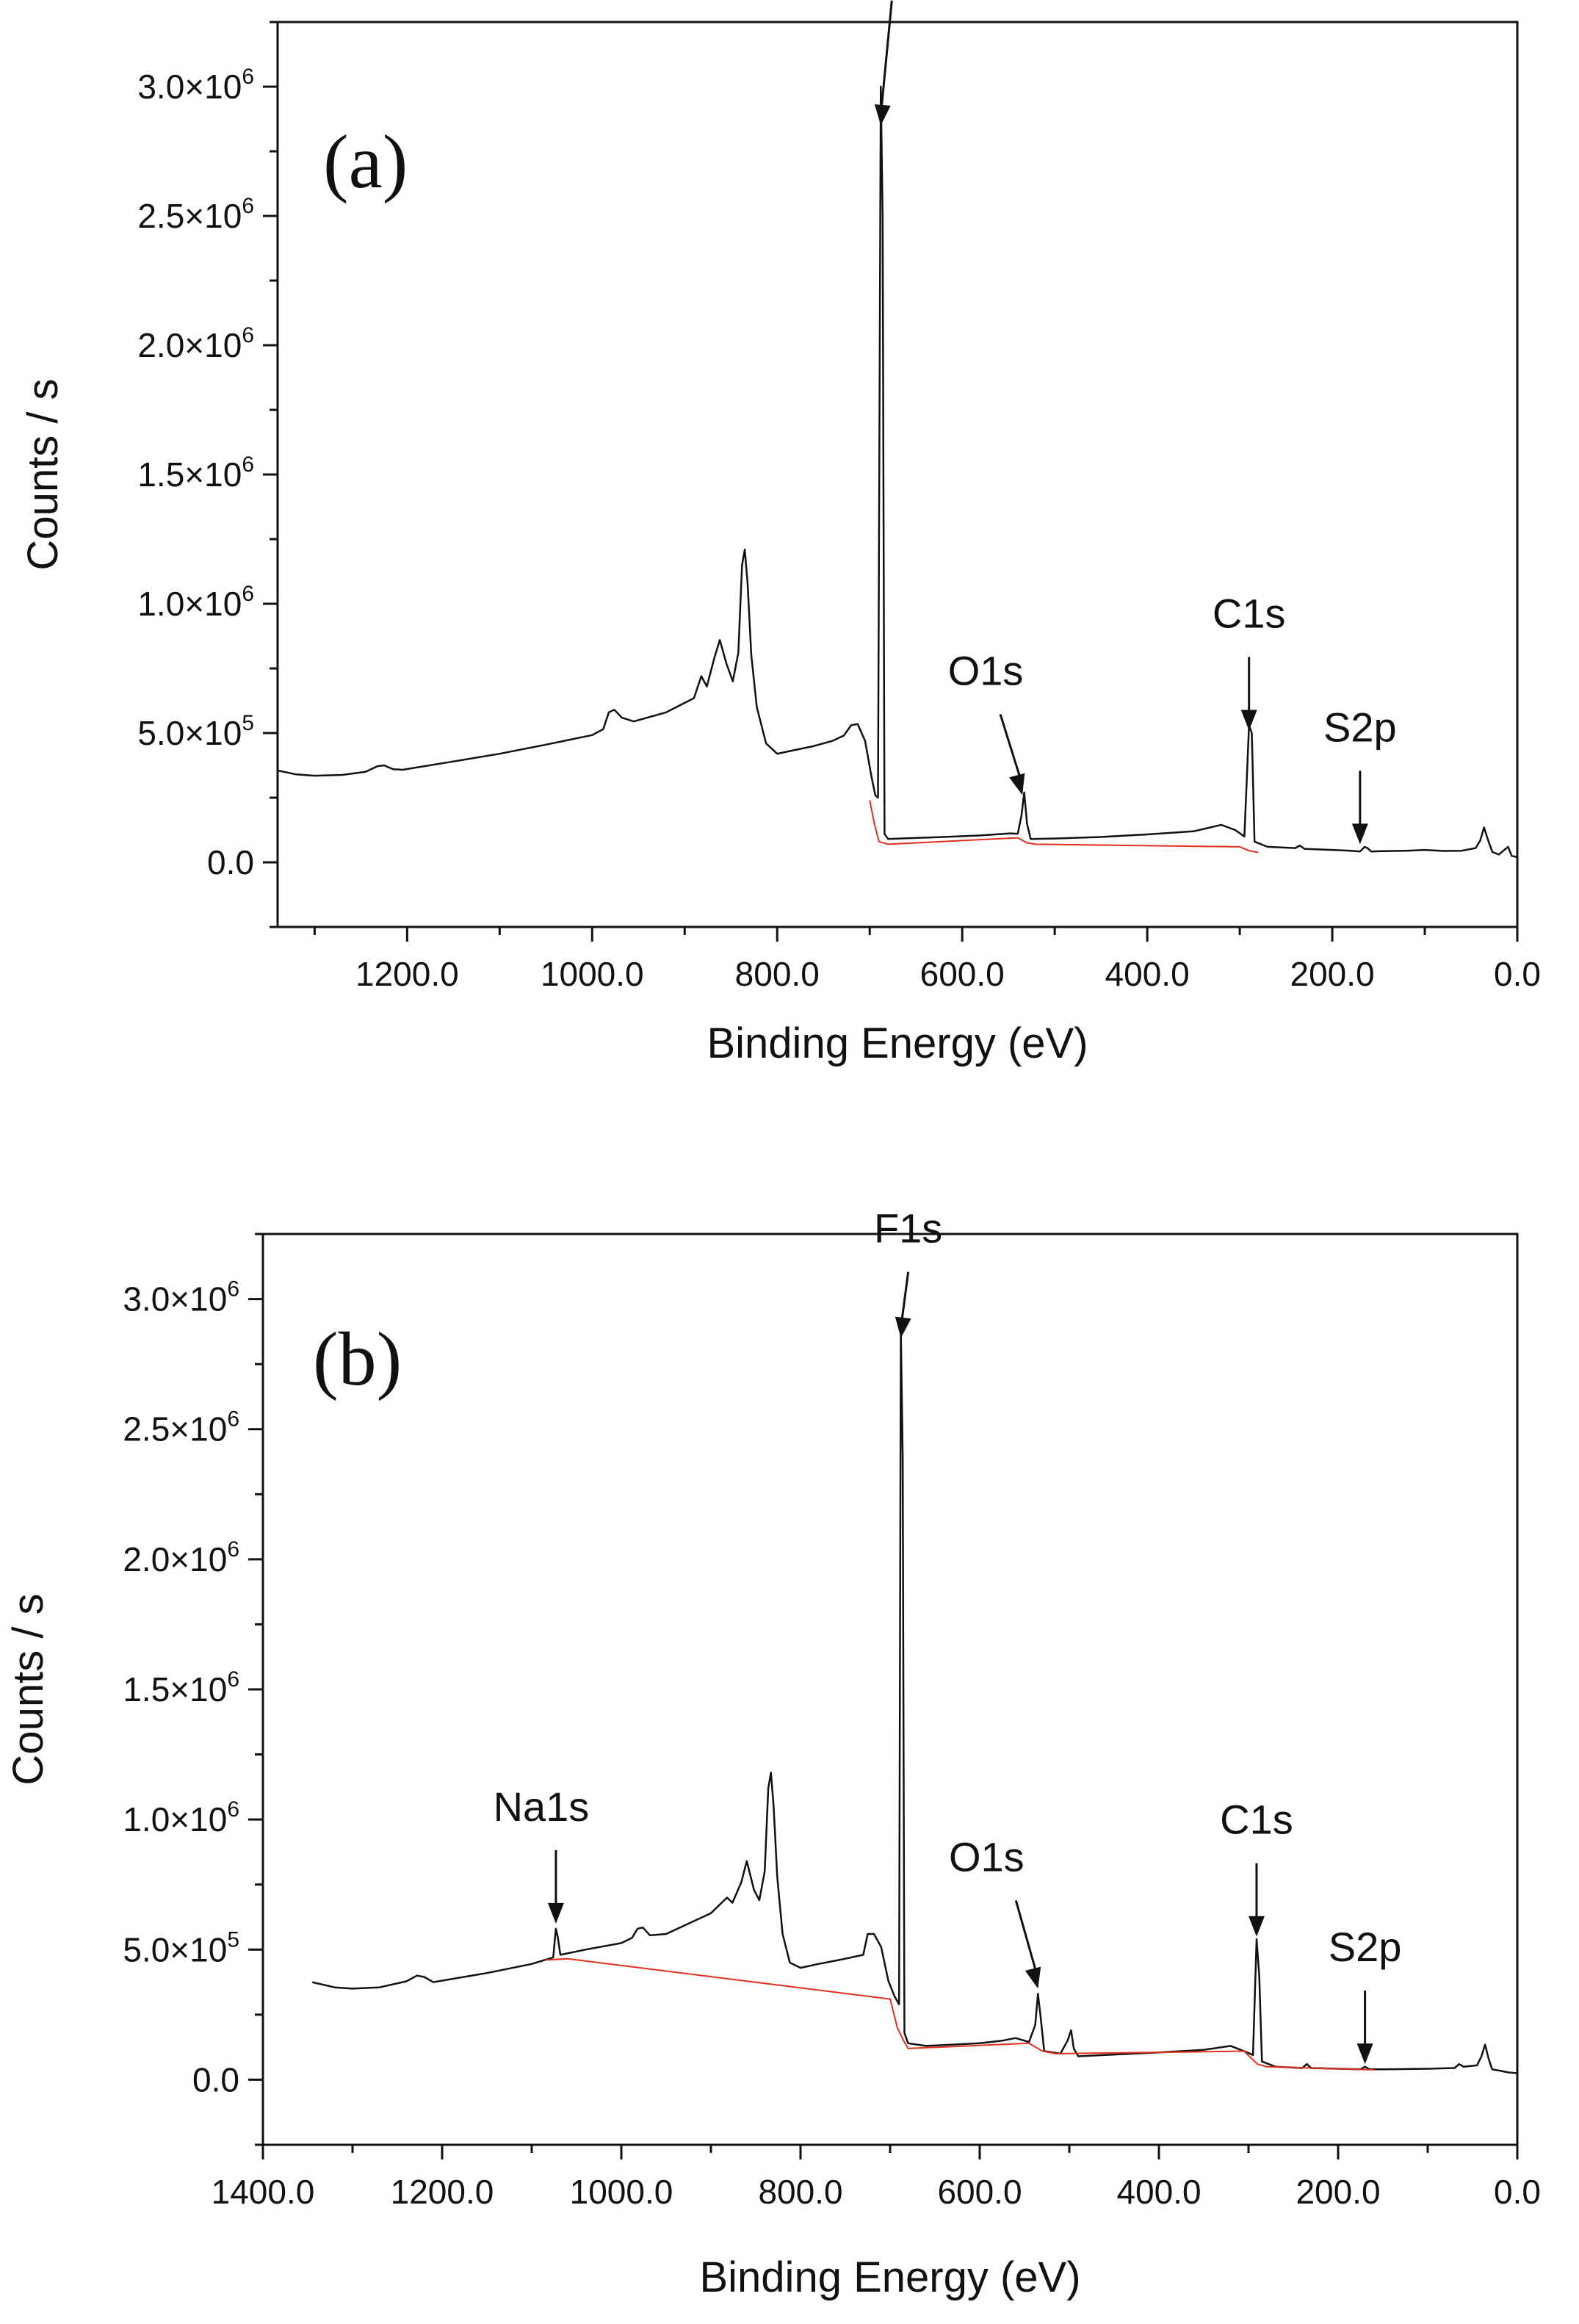  What do you see at coordinates (365, 162) in the screenshot?
I see `panel-label: (a)` at bounding box center [365, 162].